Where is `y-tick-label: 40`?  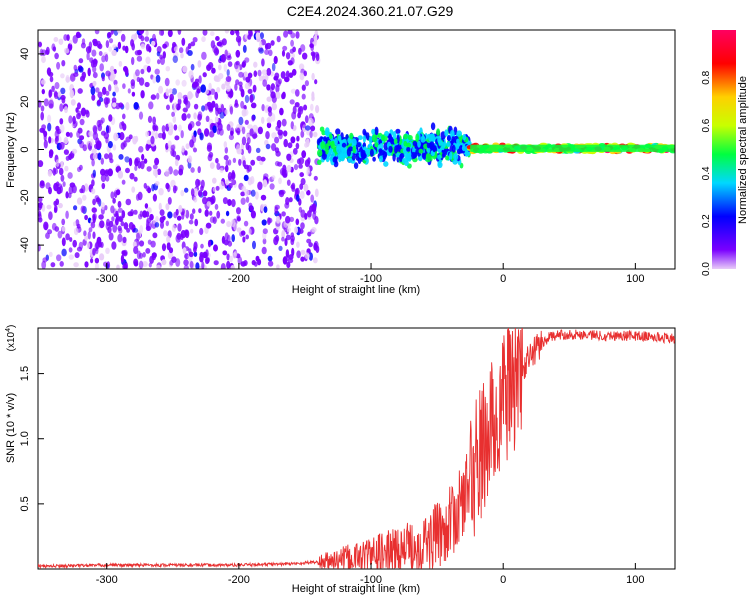
y-tick-label: 40 is located at coordinates (25, 54).